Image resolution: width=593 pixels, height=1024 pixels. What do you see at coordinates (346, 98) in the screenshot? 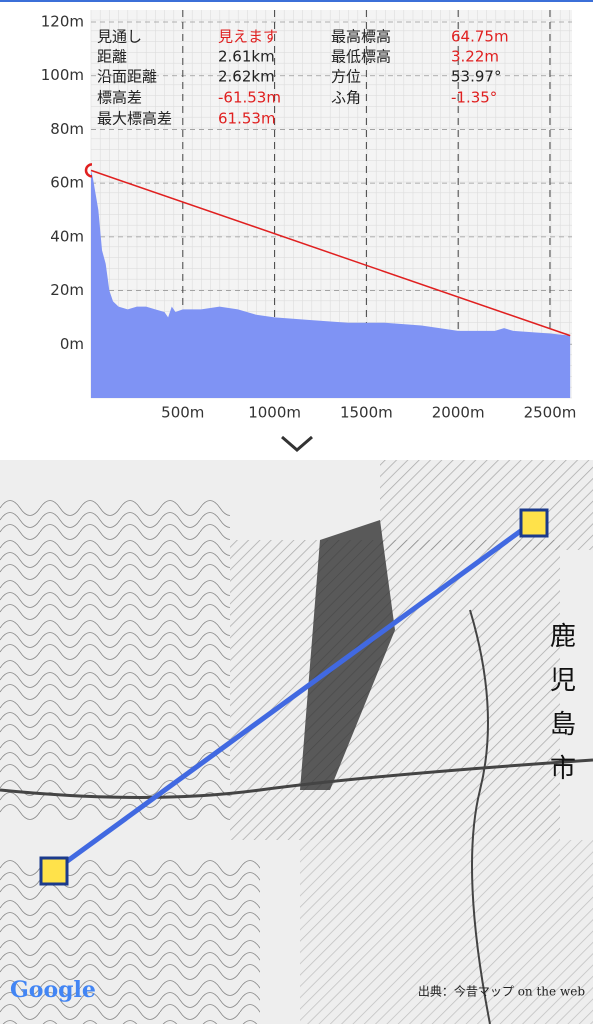
I see `info-label: ふ角` at bounding box center [346, 98].